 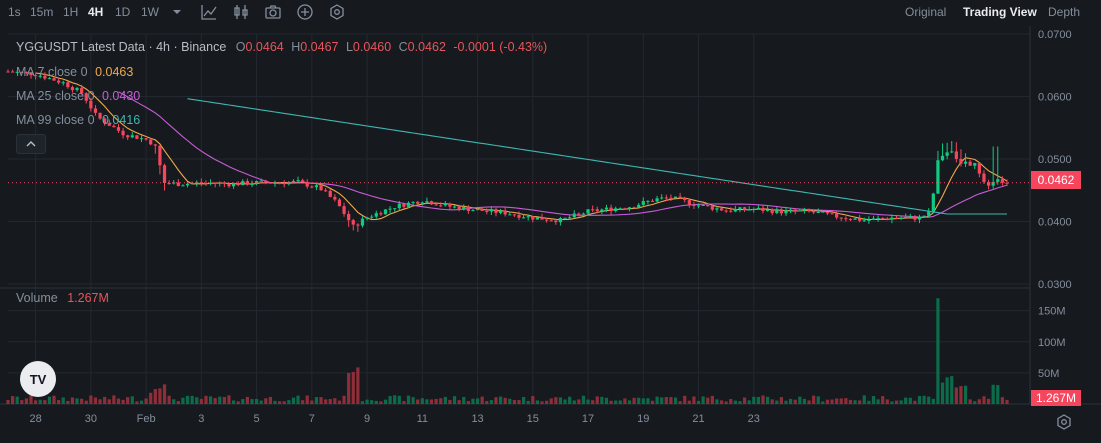 I want to click on time-tick-label: 30, so click(x=91, y=419).